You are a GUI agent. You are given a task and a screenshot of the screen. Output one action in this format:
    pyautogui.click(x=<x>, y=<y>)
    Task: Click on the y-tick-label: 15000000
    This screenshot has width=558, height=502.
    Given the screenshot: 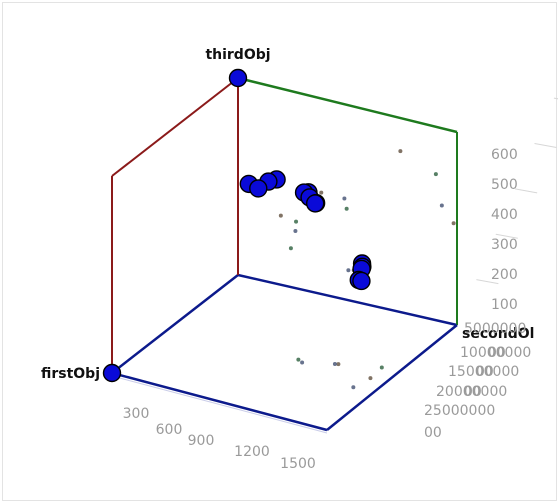 What is the action you would take?
    pyautogui.click(x=483, y=372)
    